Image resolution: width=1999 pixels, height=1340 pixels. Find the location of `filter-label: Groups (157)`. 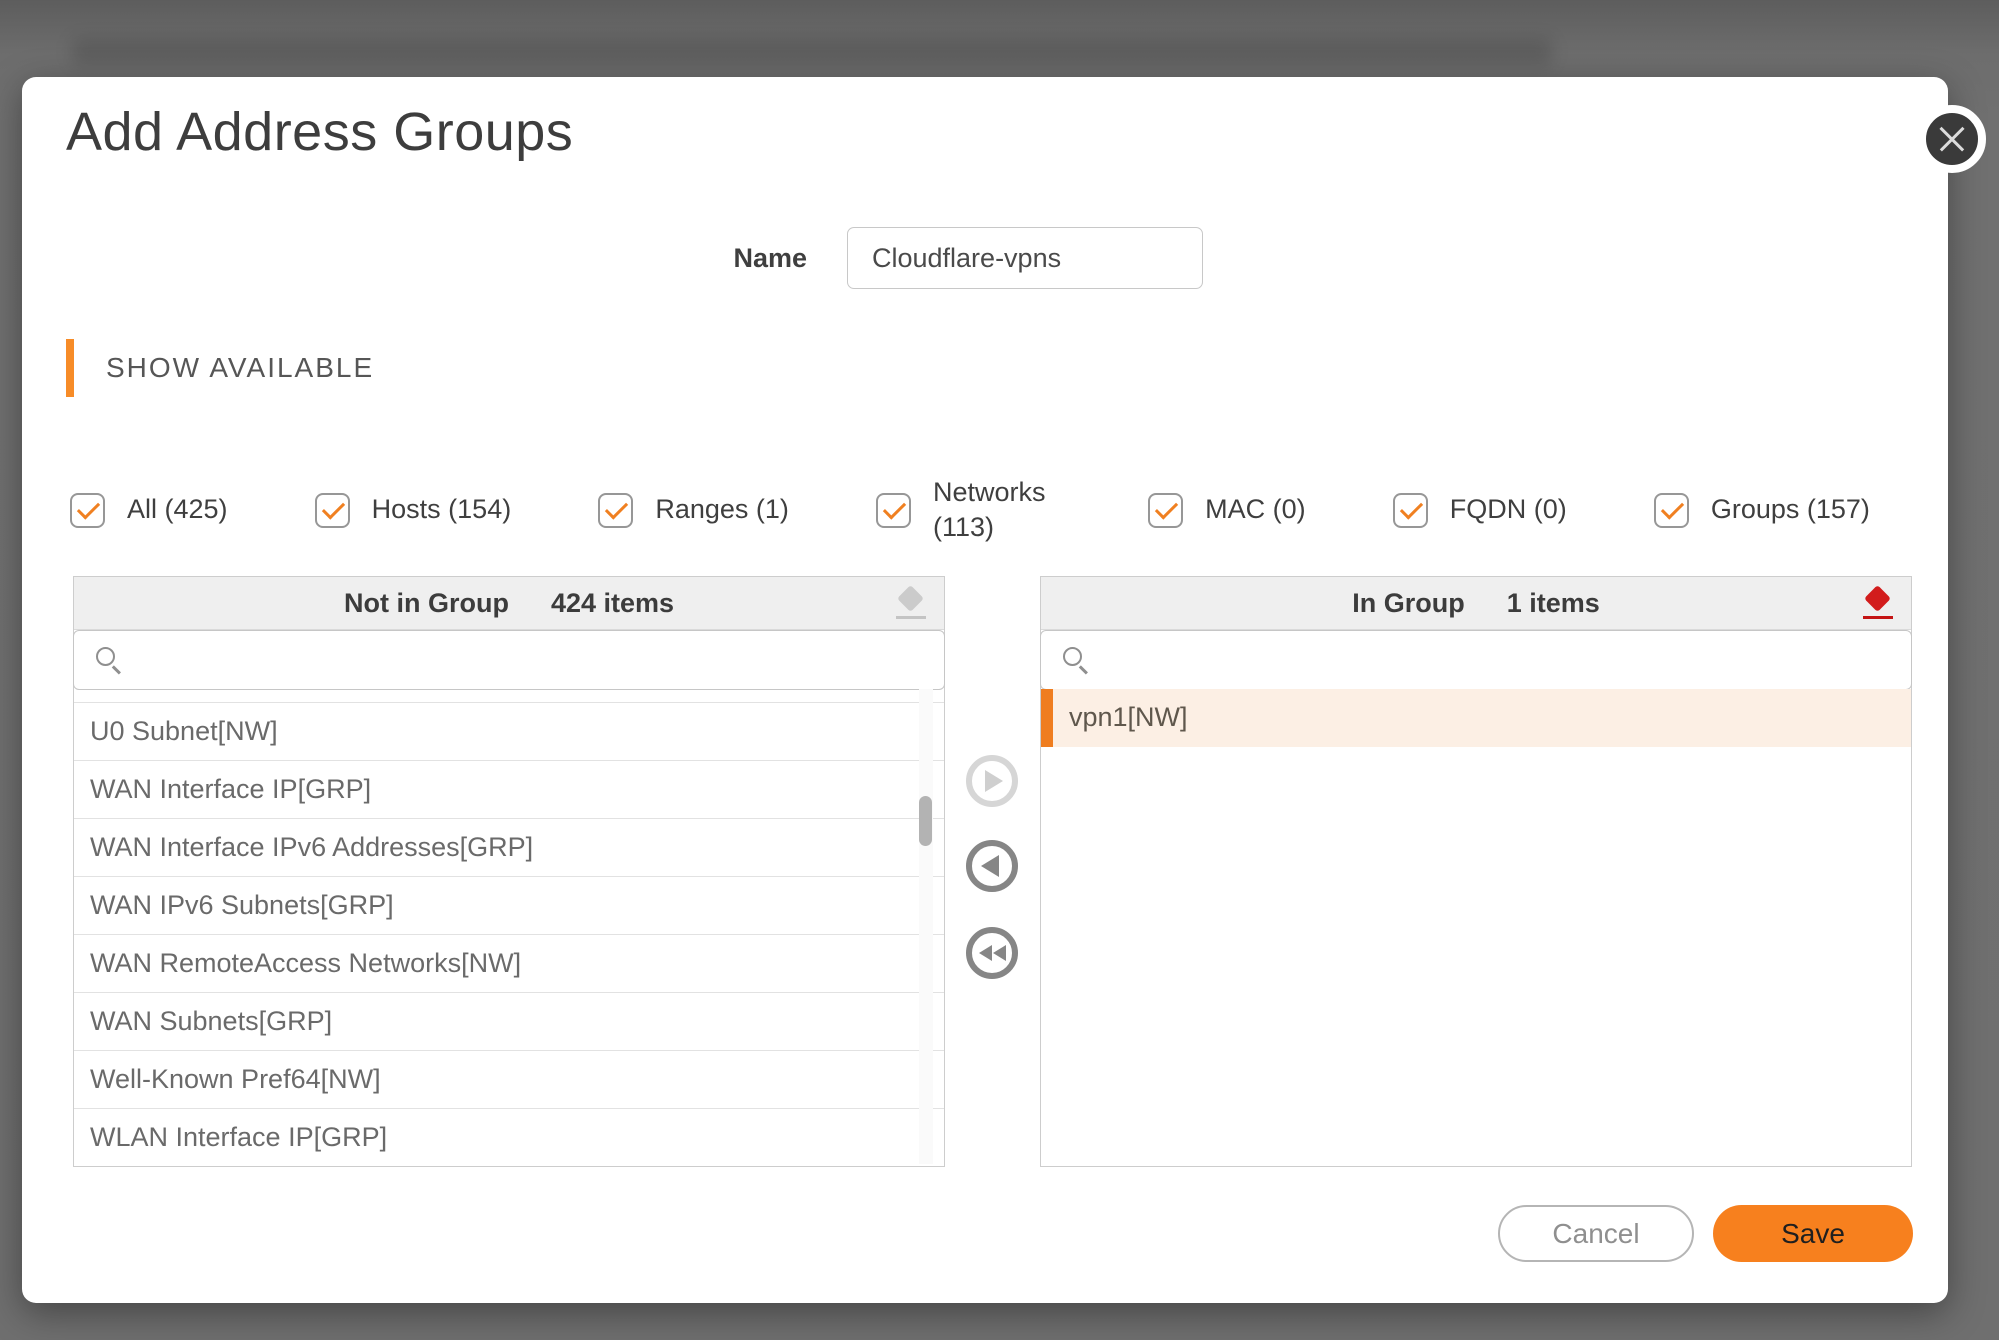

filter-label: Groups (157) is located at coordinates (1790, 509).